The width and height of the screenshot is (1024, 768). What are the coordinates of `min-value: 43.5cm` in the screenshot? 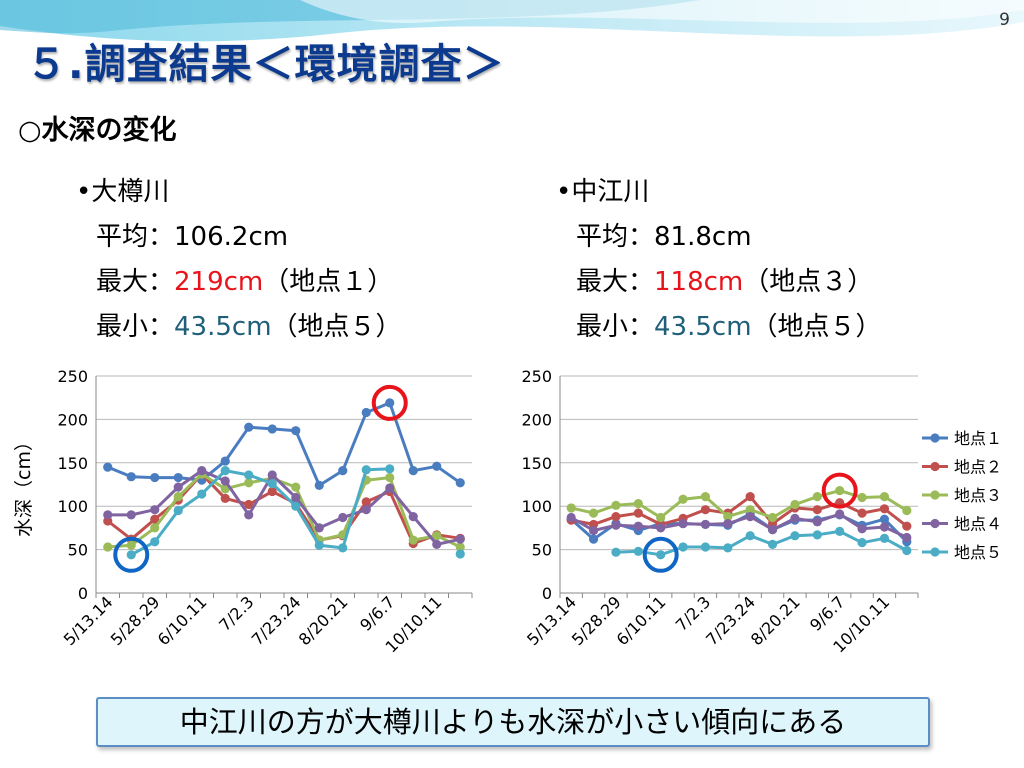 It's located at (223, 327).